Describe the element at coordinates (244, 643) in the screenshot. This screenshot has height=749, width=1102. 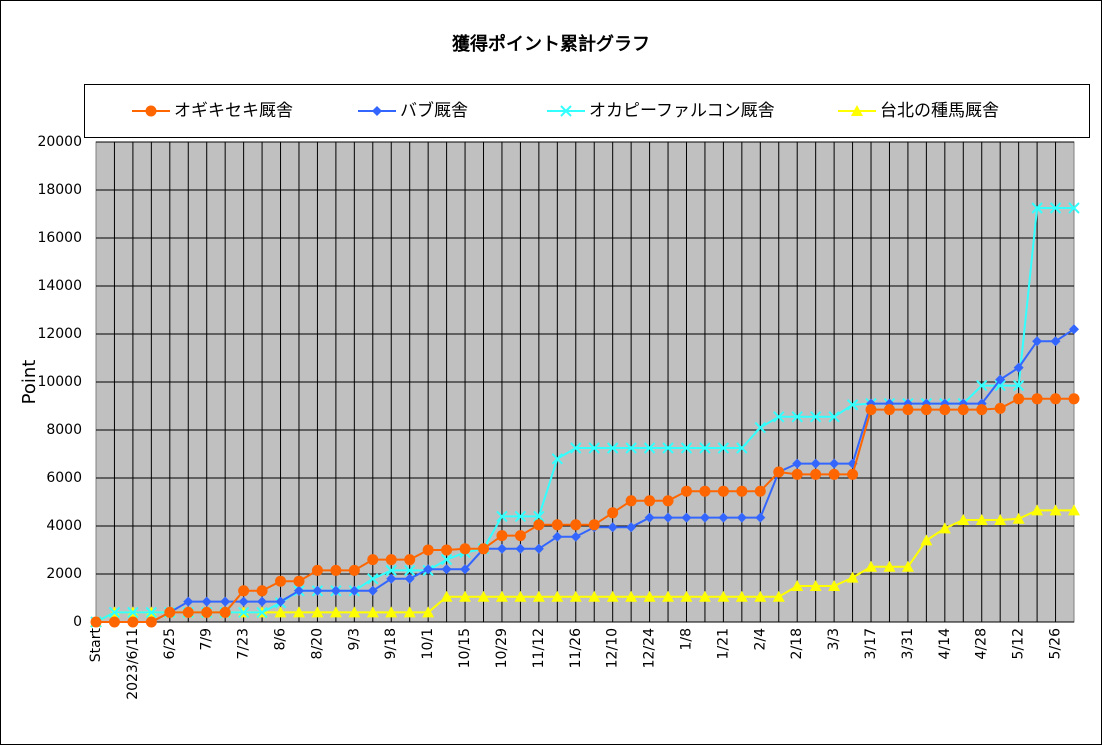
I see `x-tick-label: 7/23` at that location.